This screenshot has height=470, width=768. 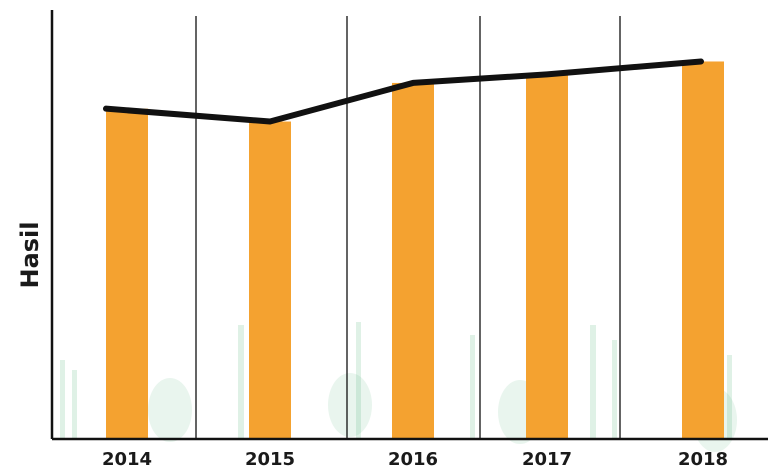 I want to click on y-axis-label: Hasil, so click(x=30, y=255).